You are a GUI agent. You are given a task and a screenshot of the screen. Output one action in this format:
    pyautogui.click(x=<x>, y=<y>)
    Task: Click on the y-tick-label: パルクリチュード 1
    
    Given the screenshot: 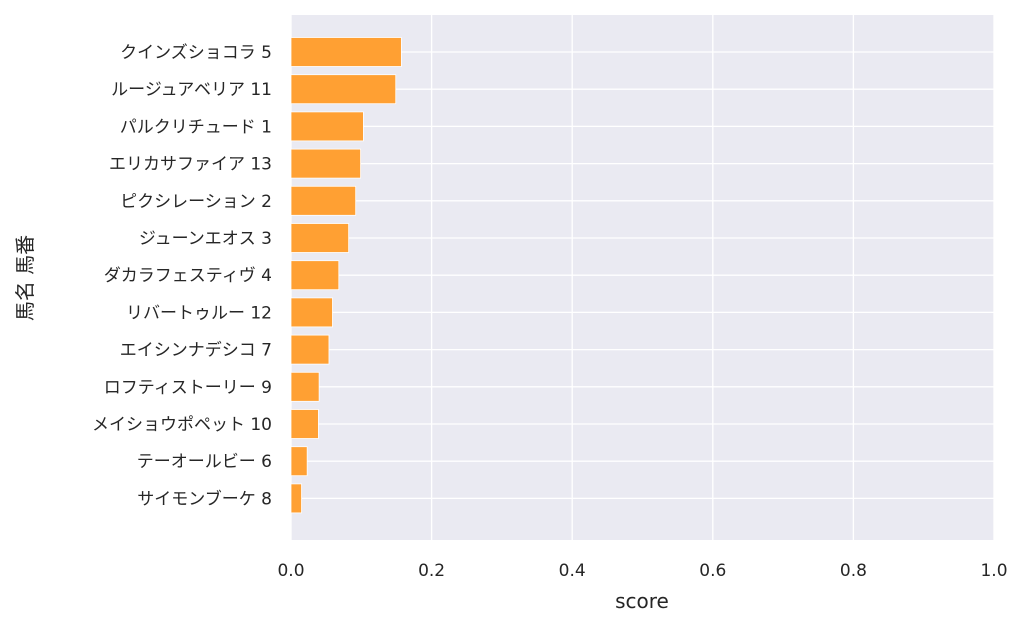 What is the action you would take?
    pyautogui.click(x=196, y=127)
    